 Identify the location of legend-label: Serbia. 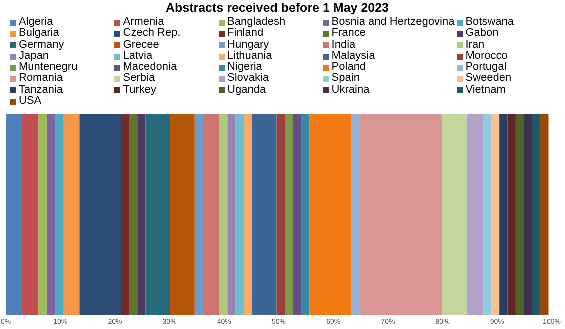
(139, 78).